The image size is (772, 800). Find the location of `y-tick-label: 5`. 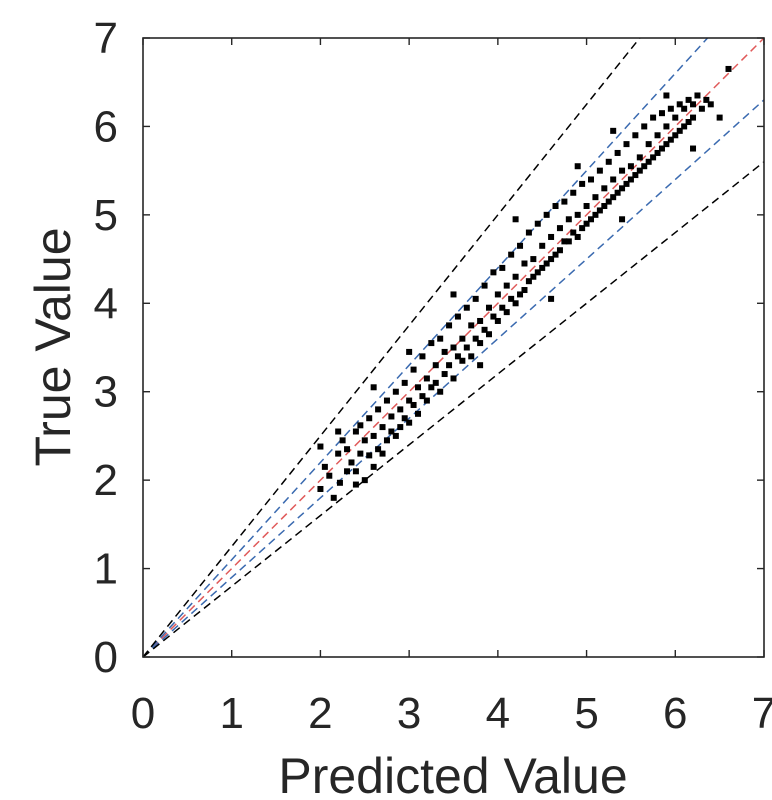

y-tick-label: 5 is located at coordinates (106, 215).